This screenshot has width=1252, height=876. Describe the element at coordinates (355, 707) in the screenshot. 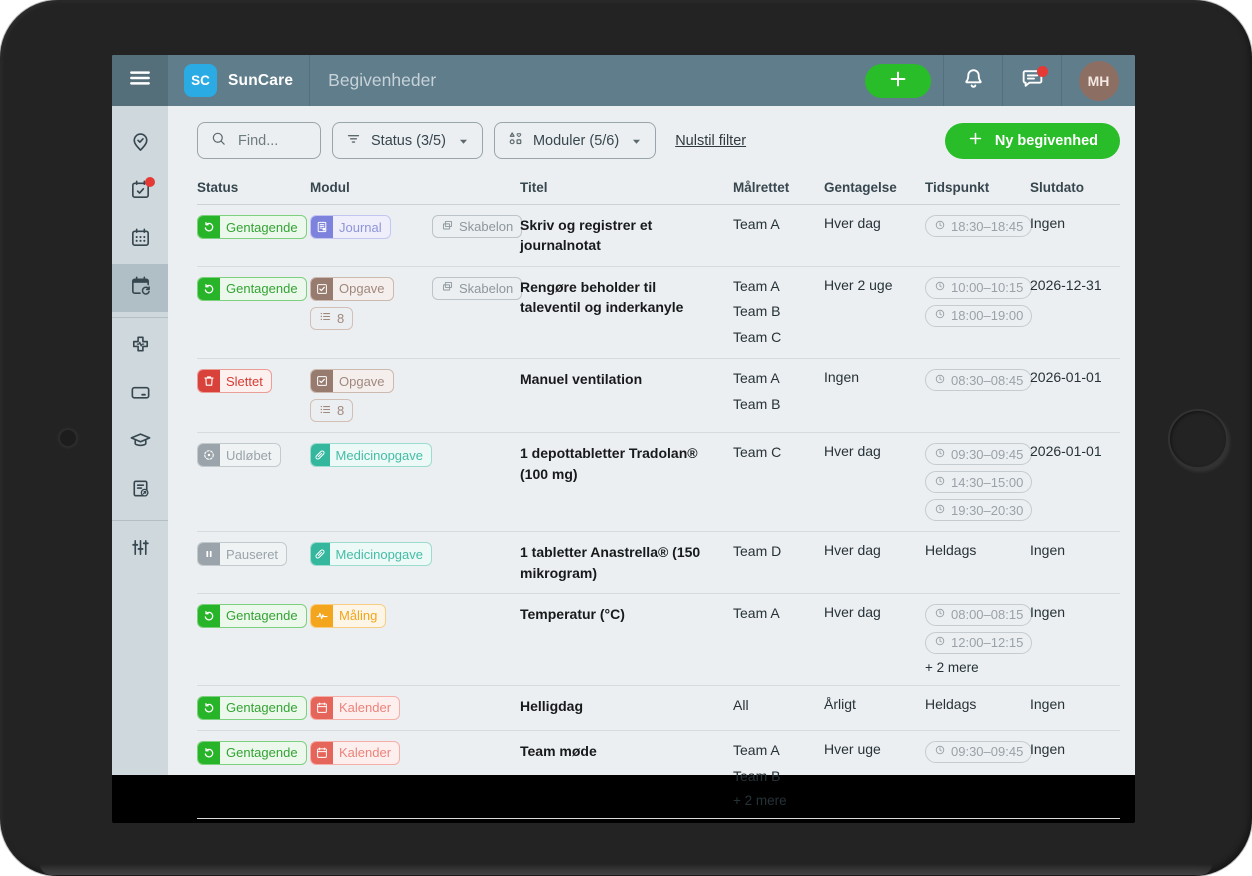

I see `kalender-badge: Kalender` at that location.